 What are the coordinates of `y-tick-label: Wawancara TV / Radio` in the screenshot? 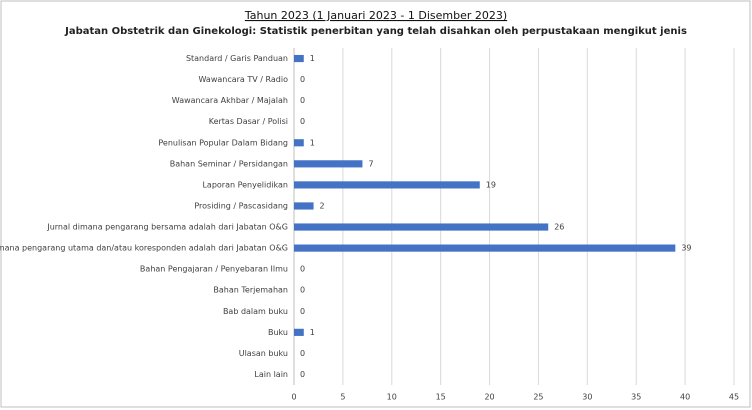 It's located at (244, 79).